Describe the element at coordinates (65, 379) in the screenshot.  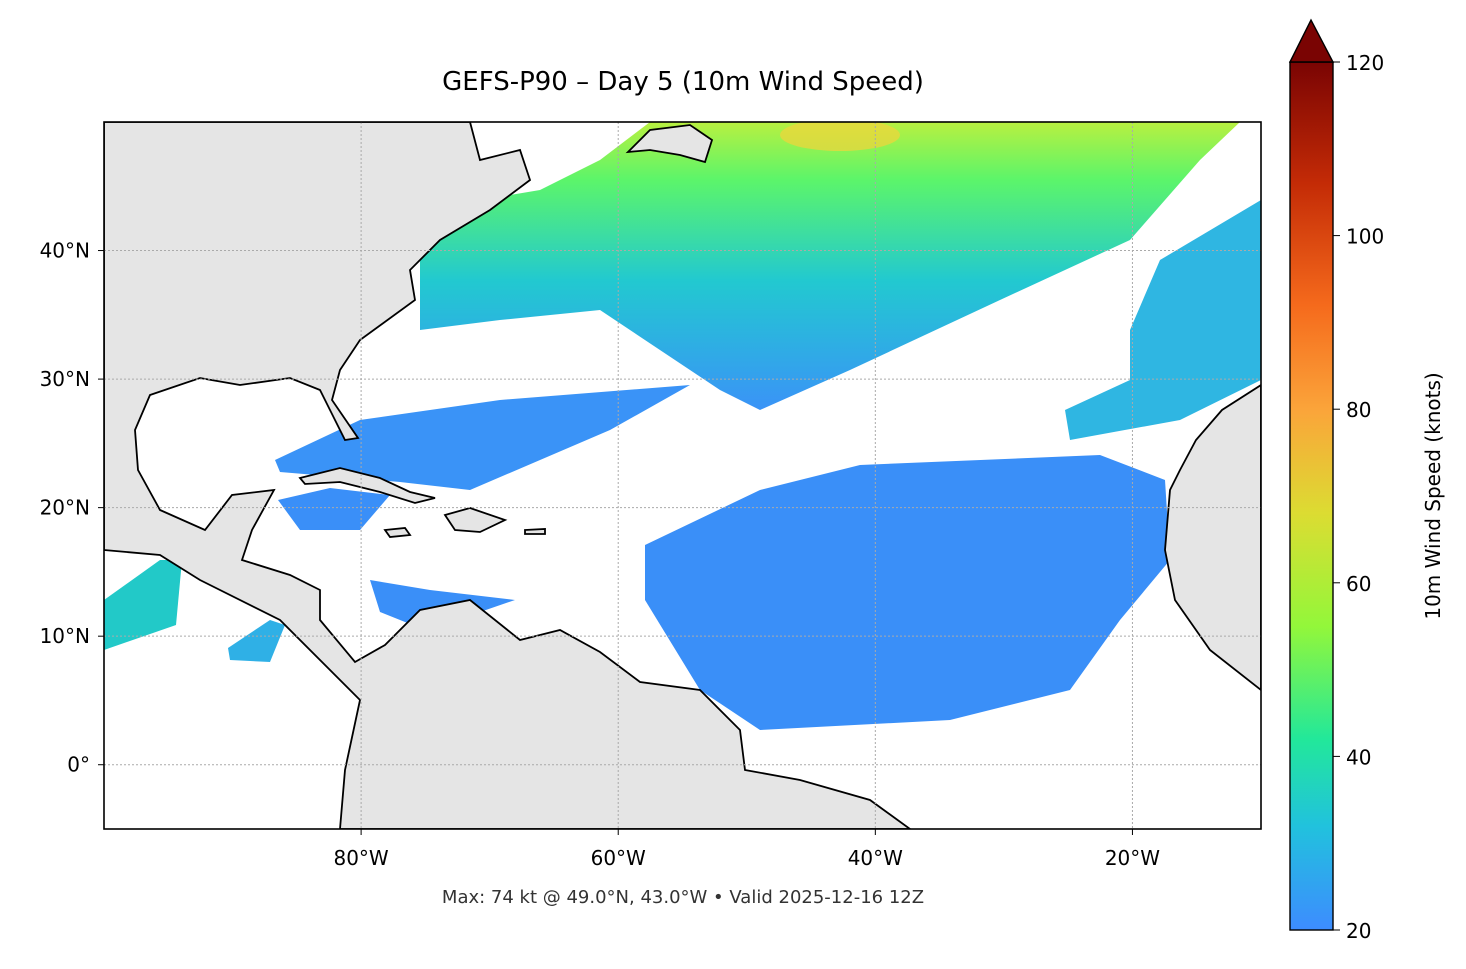
I see `y-tick-label: 30°N` at that location.